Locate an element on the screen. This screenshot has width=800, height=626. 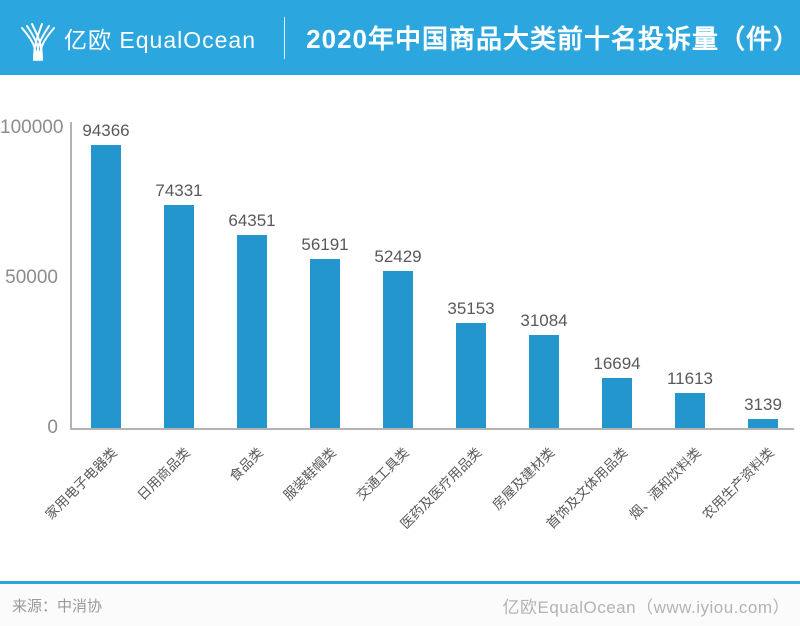
category-label: 农用生产资料类 is located at coordinates (738, 483).